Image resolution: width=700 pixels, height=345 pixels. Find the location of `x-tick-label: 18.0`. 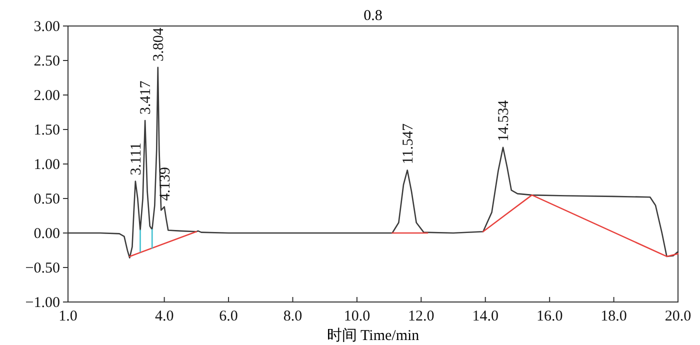

x-tick-label: 18.0 is located at coordinates (613, 316).